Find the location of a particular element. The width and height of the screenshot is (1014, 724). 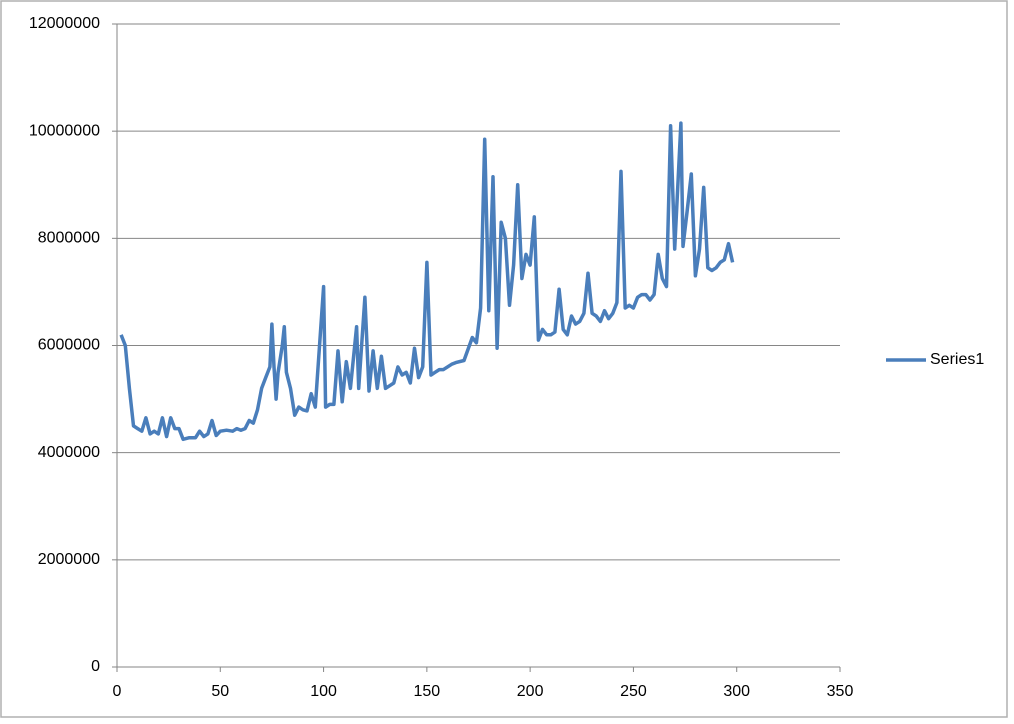

x-tick-label: 0 is located at coordinates (117, 691).